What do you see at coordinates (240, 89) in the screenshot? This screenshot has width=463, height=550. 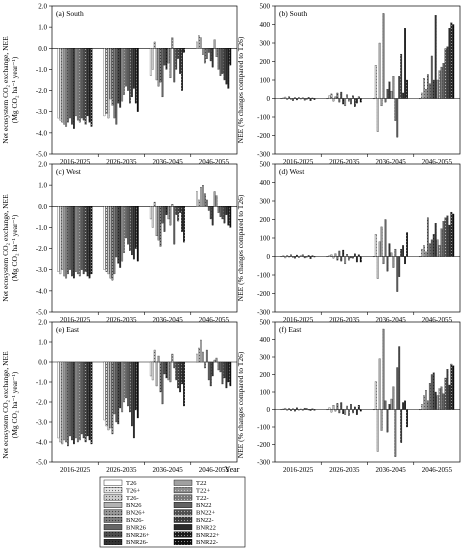 I see `right-ylabel-row1: NEE (% changes compared to T26)` at bounding box center [240, 89].